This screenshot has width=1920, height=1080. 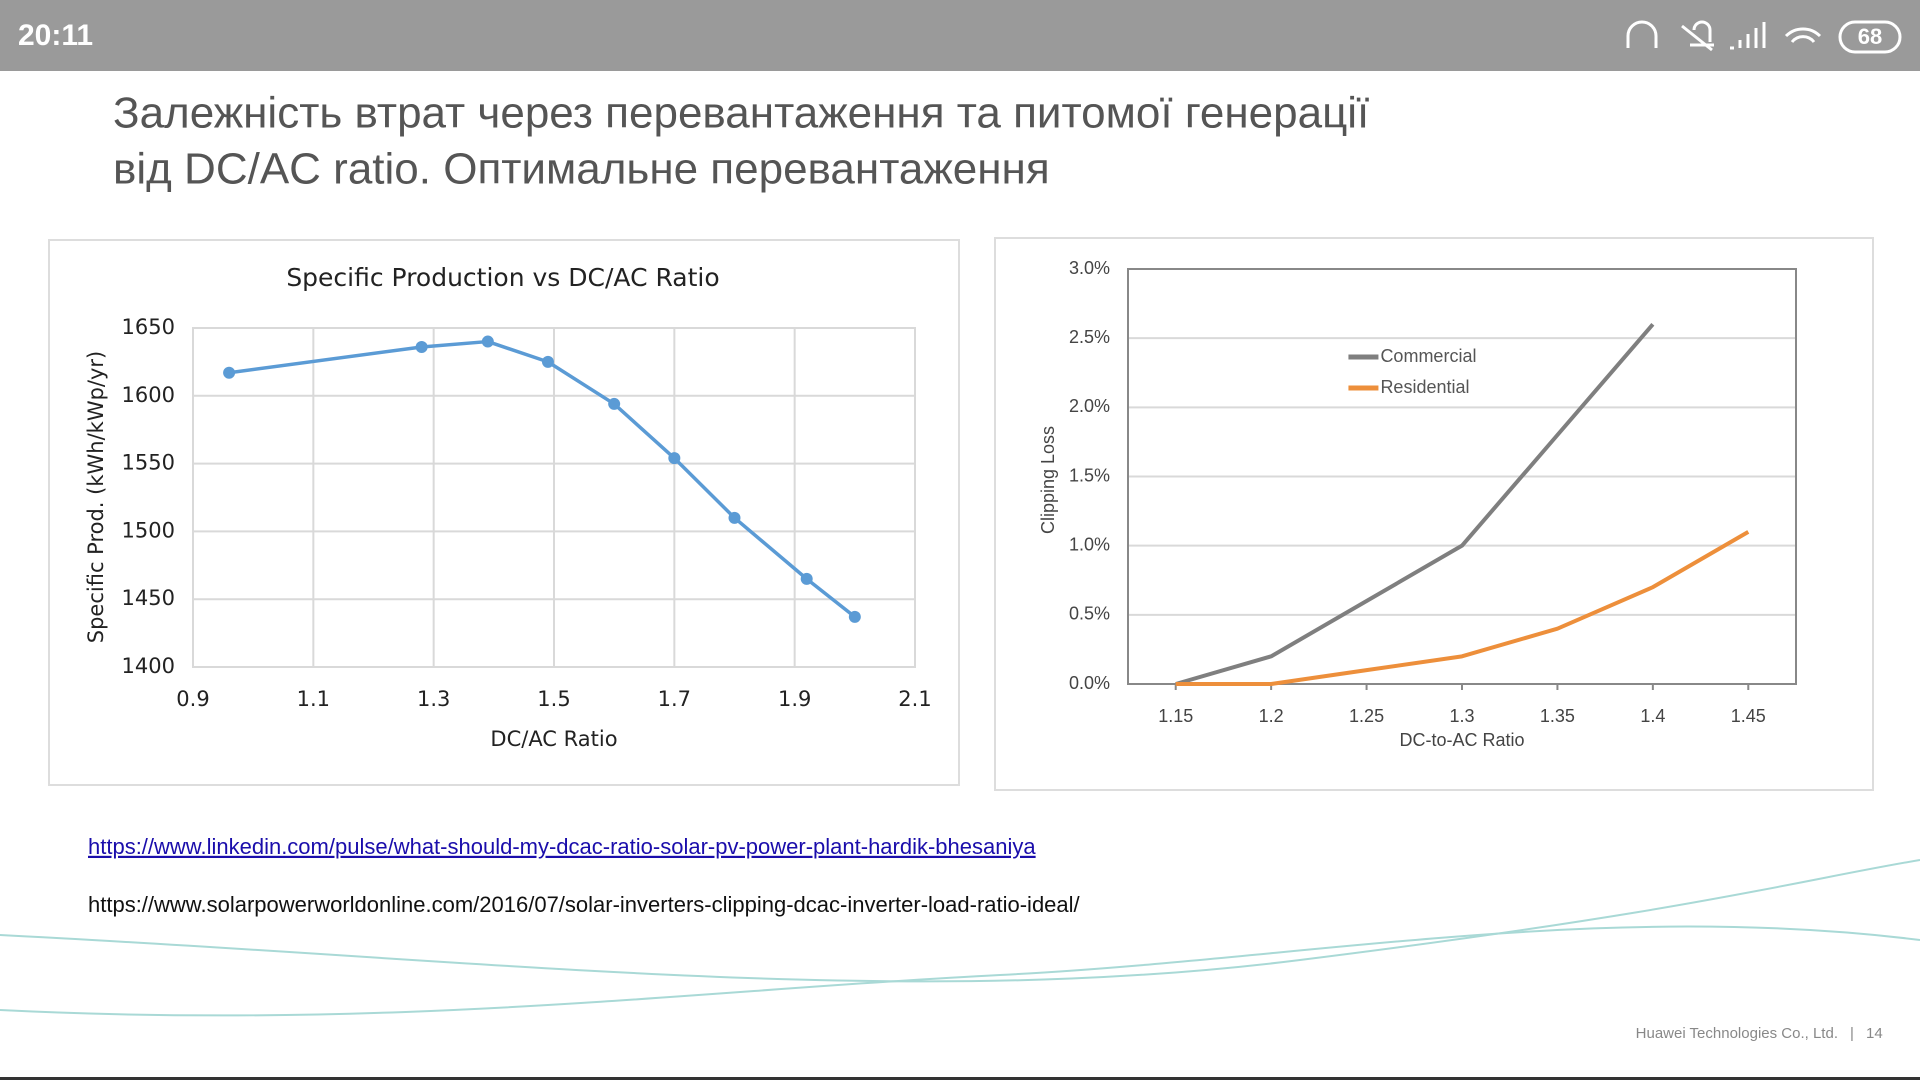 I want to click on status-time: 20:11, so click(x=55, y=35).